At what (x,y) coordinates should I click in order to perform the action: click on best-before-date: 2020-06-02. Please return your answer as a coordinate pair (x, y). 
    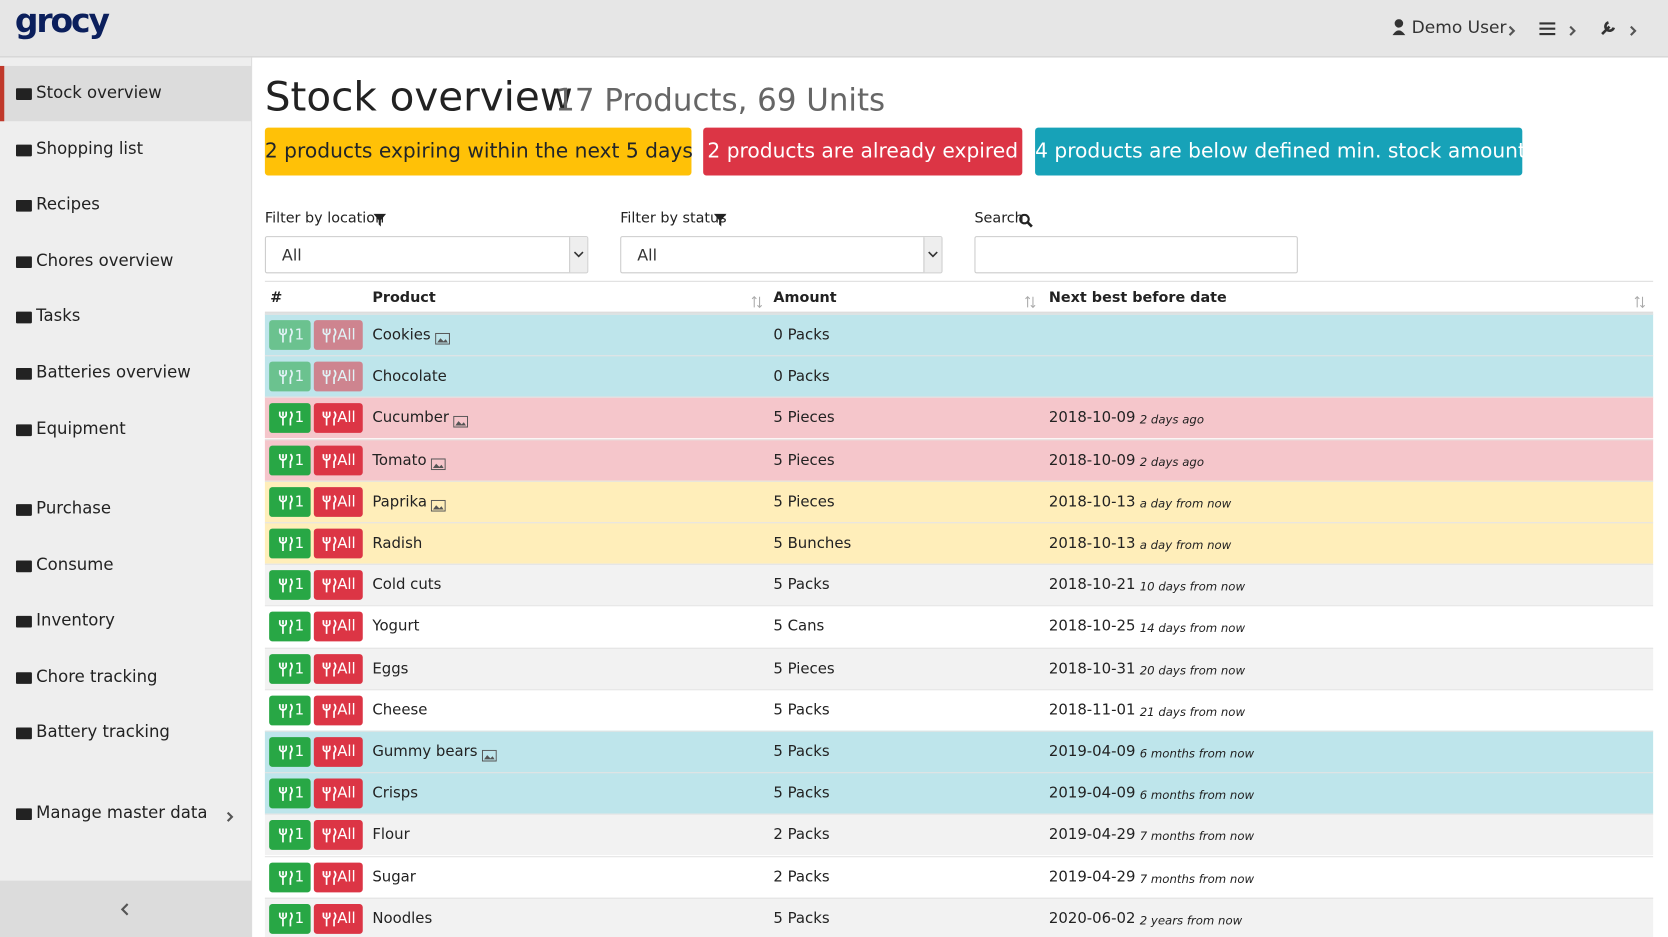
    Looking at the image, I should click on (1092, 919).